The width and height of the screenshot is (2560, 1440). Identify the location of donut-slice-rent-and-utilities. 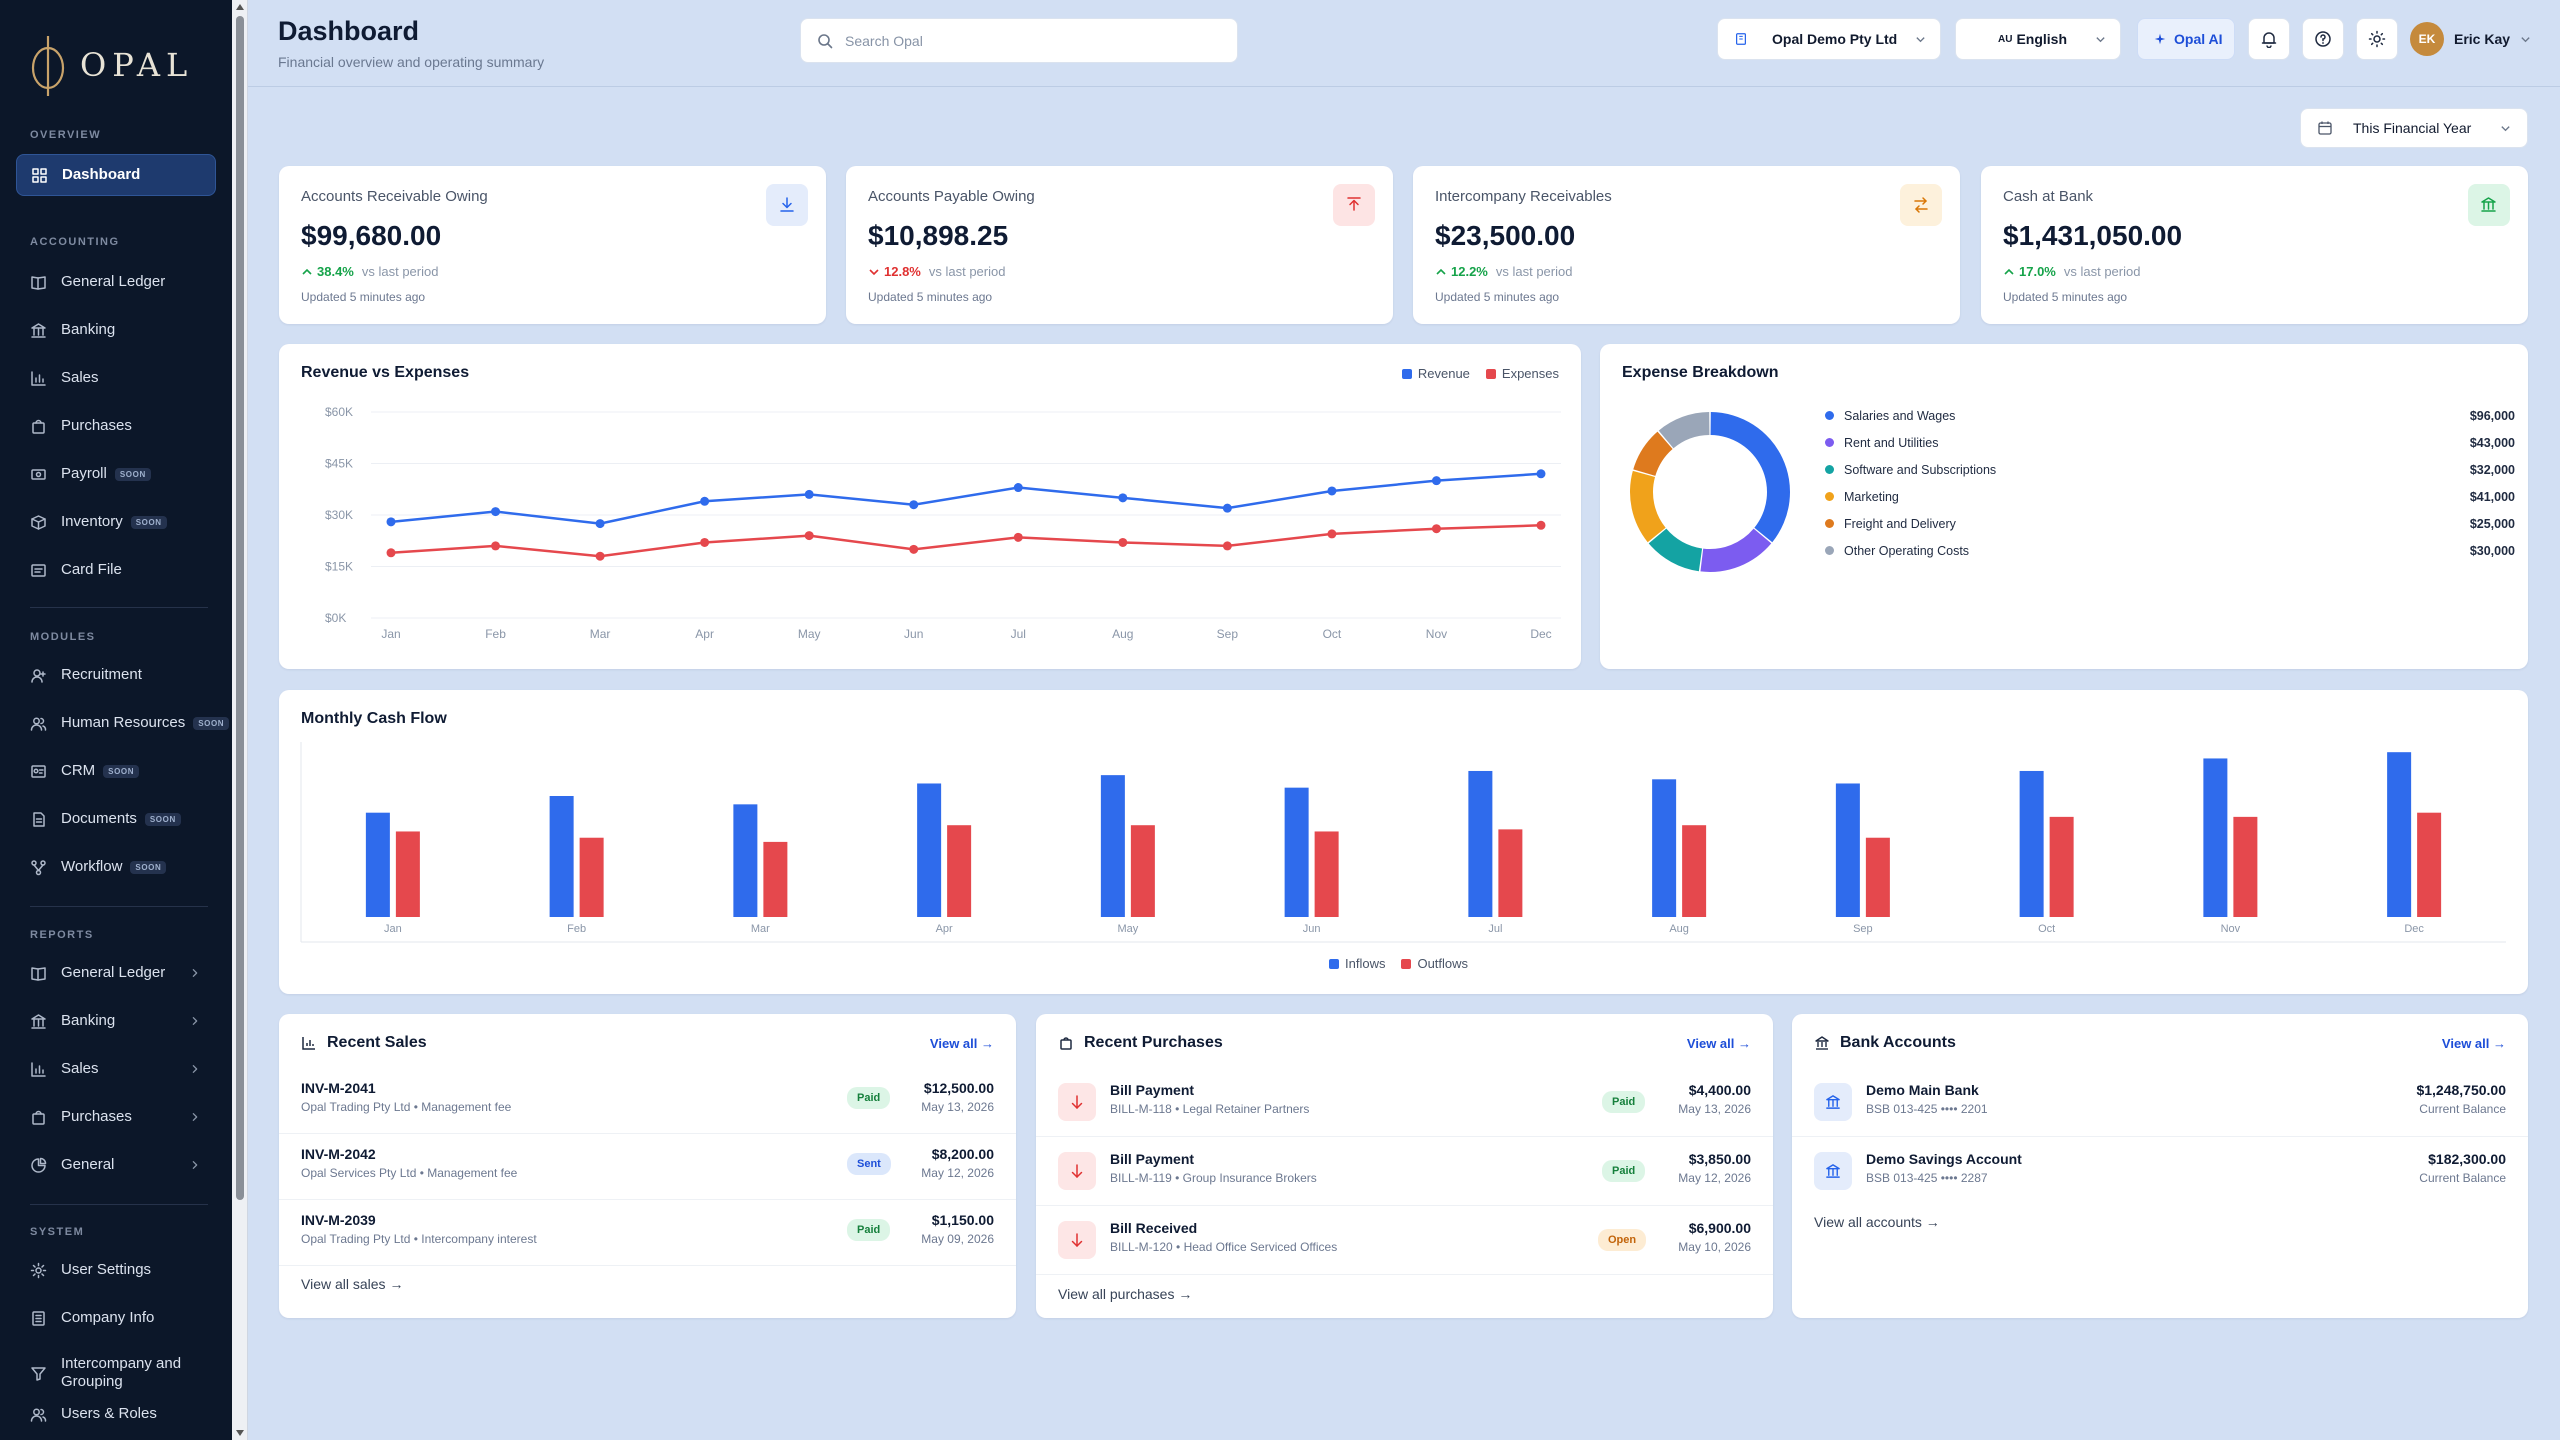
(1736, 550).